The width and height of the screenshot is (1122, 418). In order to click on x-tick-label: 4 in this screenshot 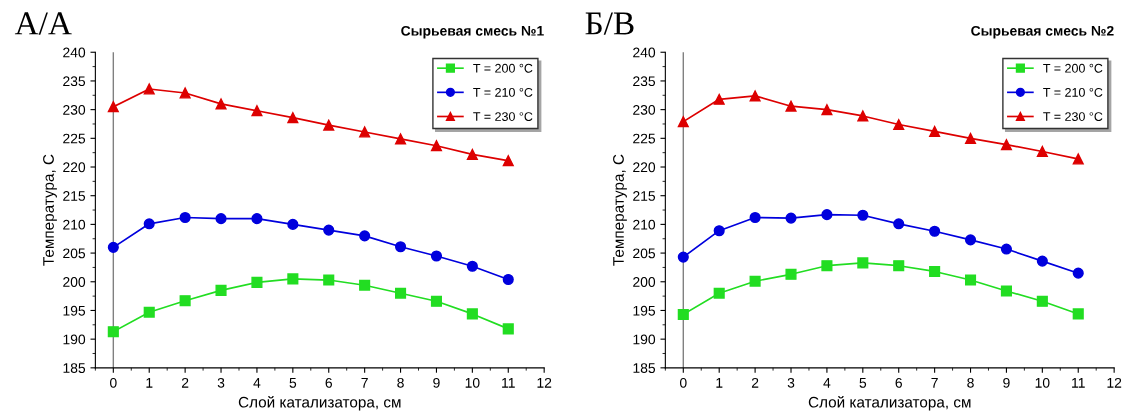, I will do `click(257, 383)`.